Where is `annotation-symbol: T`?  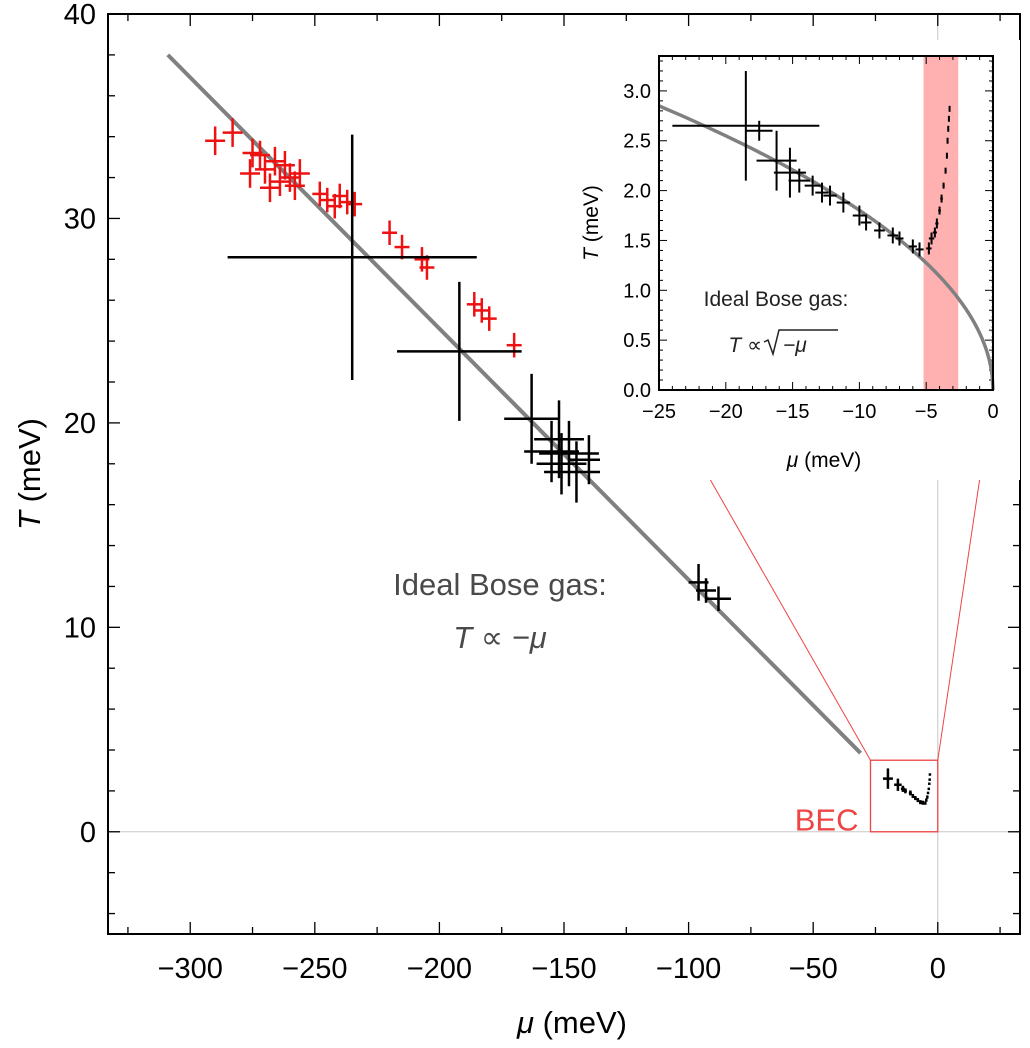
annotation-symbol: T is located at coordinates (463, 637).